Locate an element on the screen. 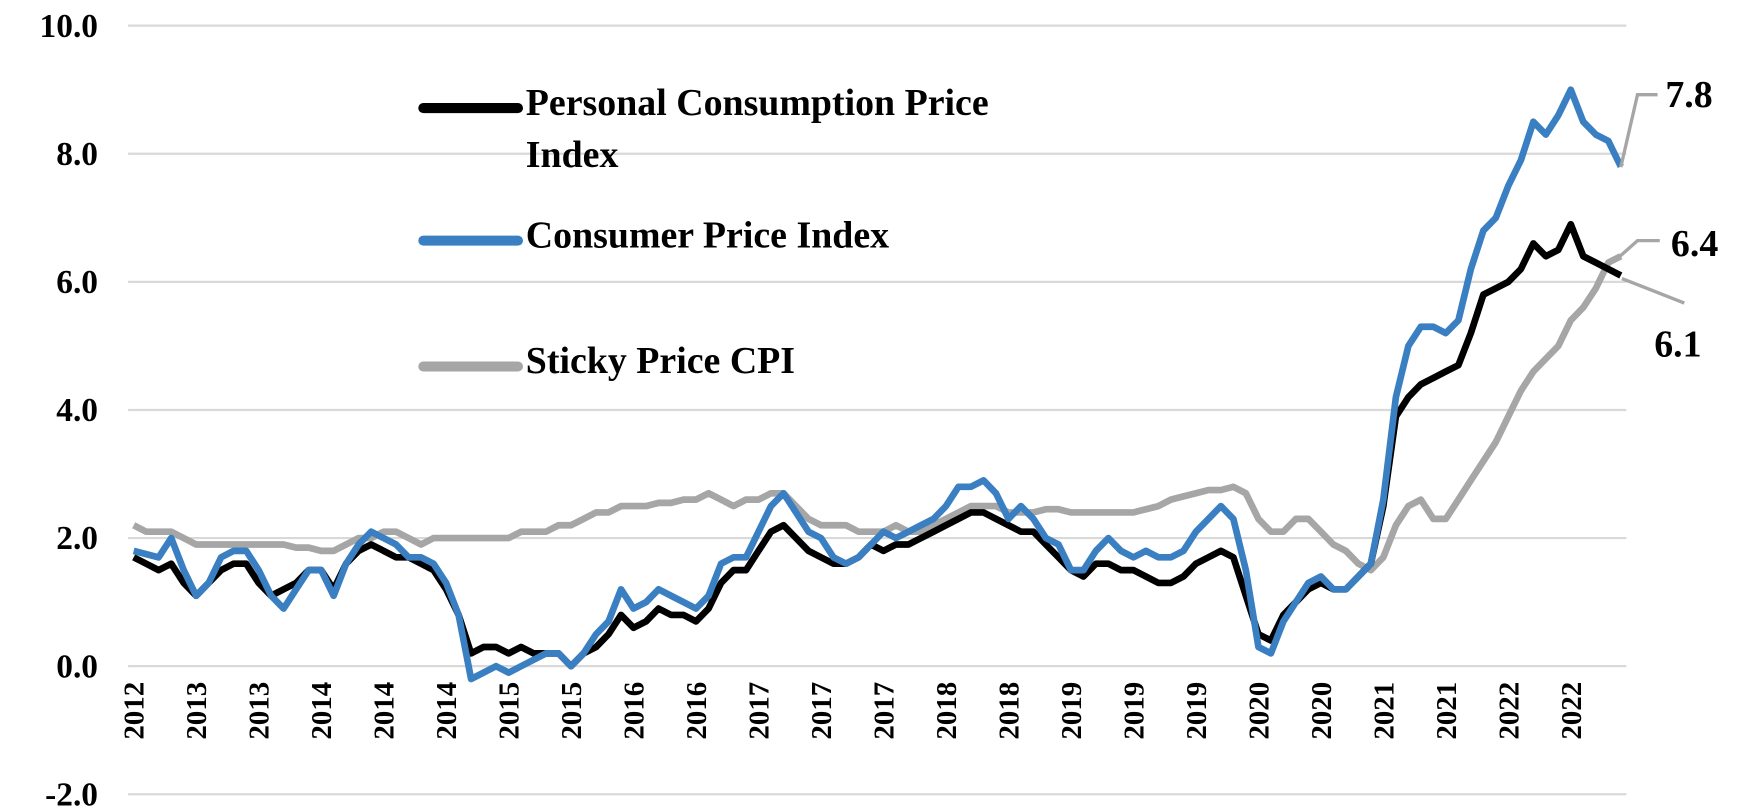  legend-item: Personal Consumption Price Index is located at coordinates (757, 129).